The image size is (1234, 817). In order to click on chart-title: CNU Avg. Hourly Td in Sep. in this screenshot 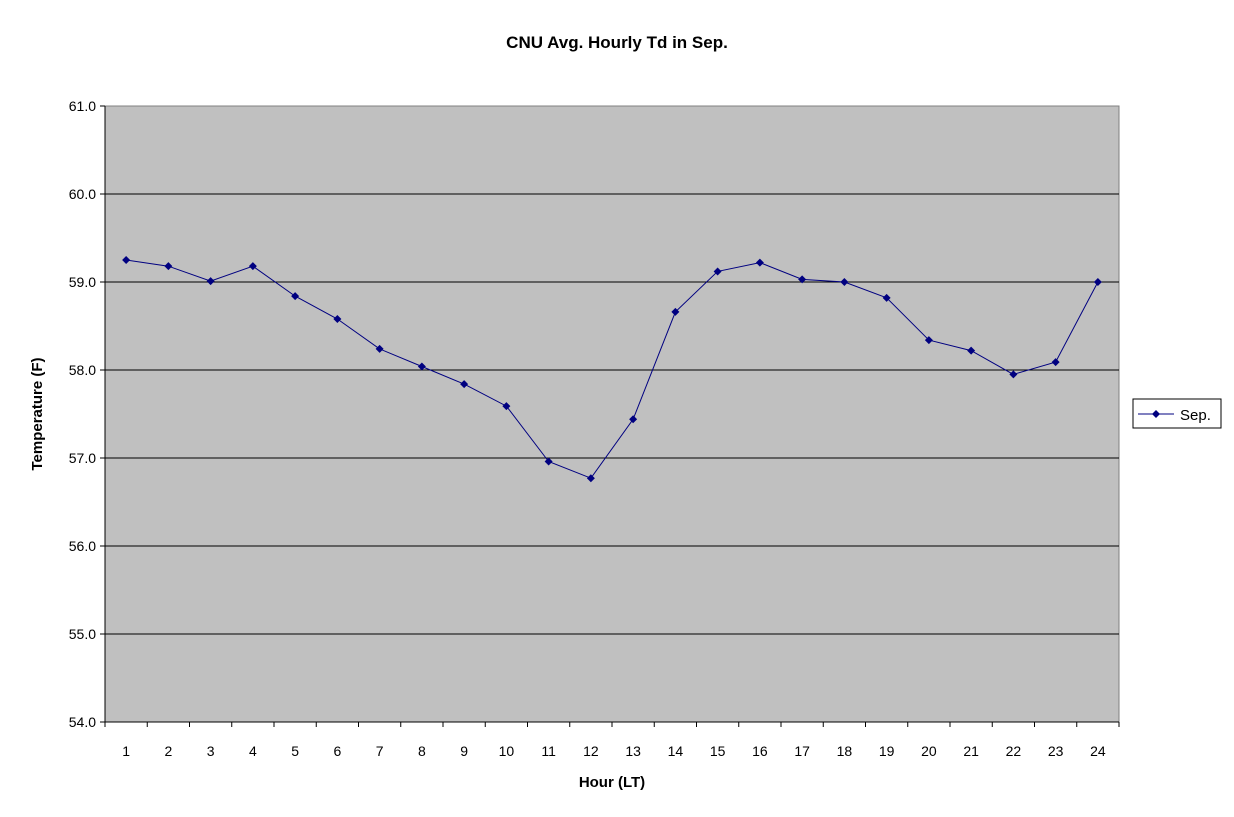, I will do `click(617, 42)`.